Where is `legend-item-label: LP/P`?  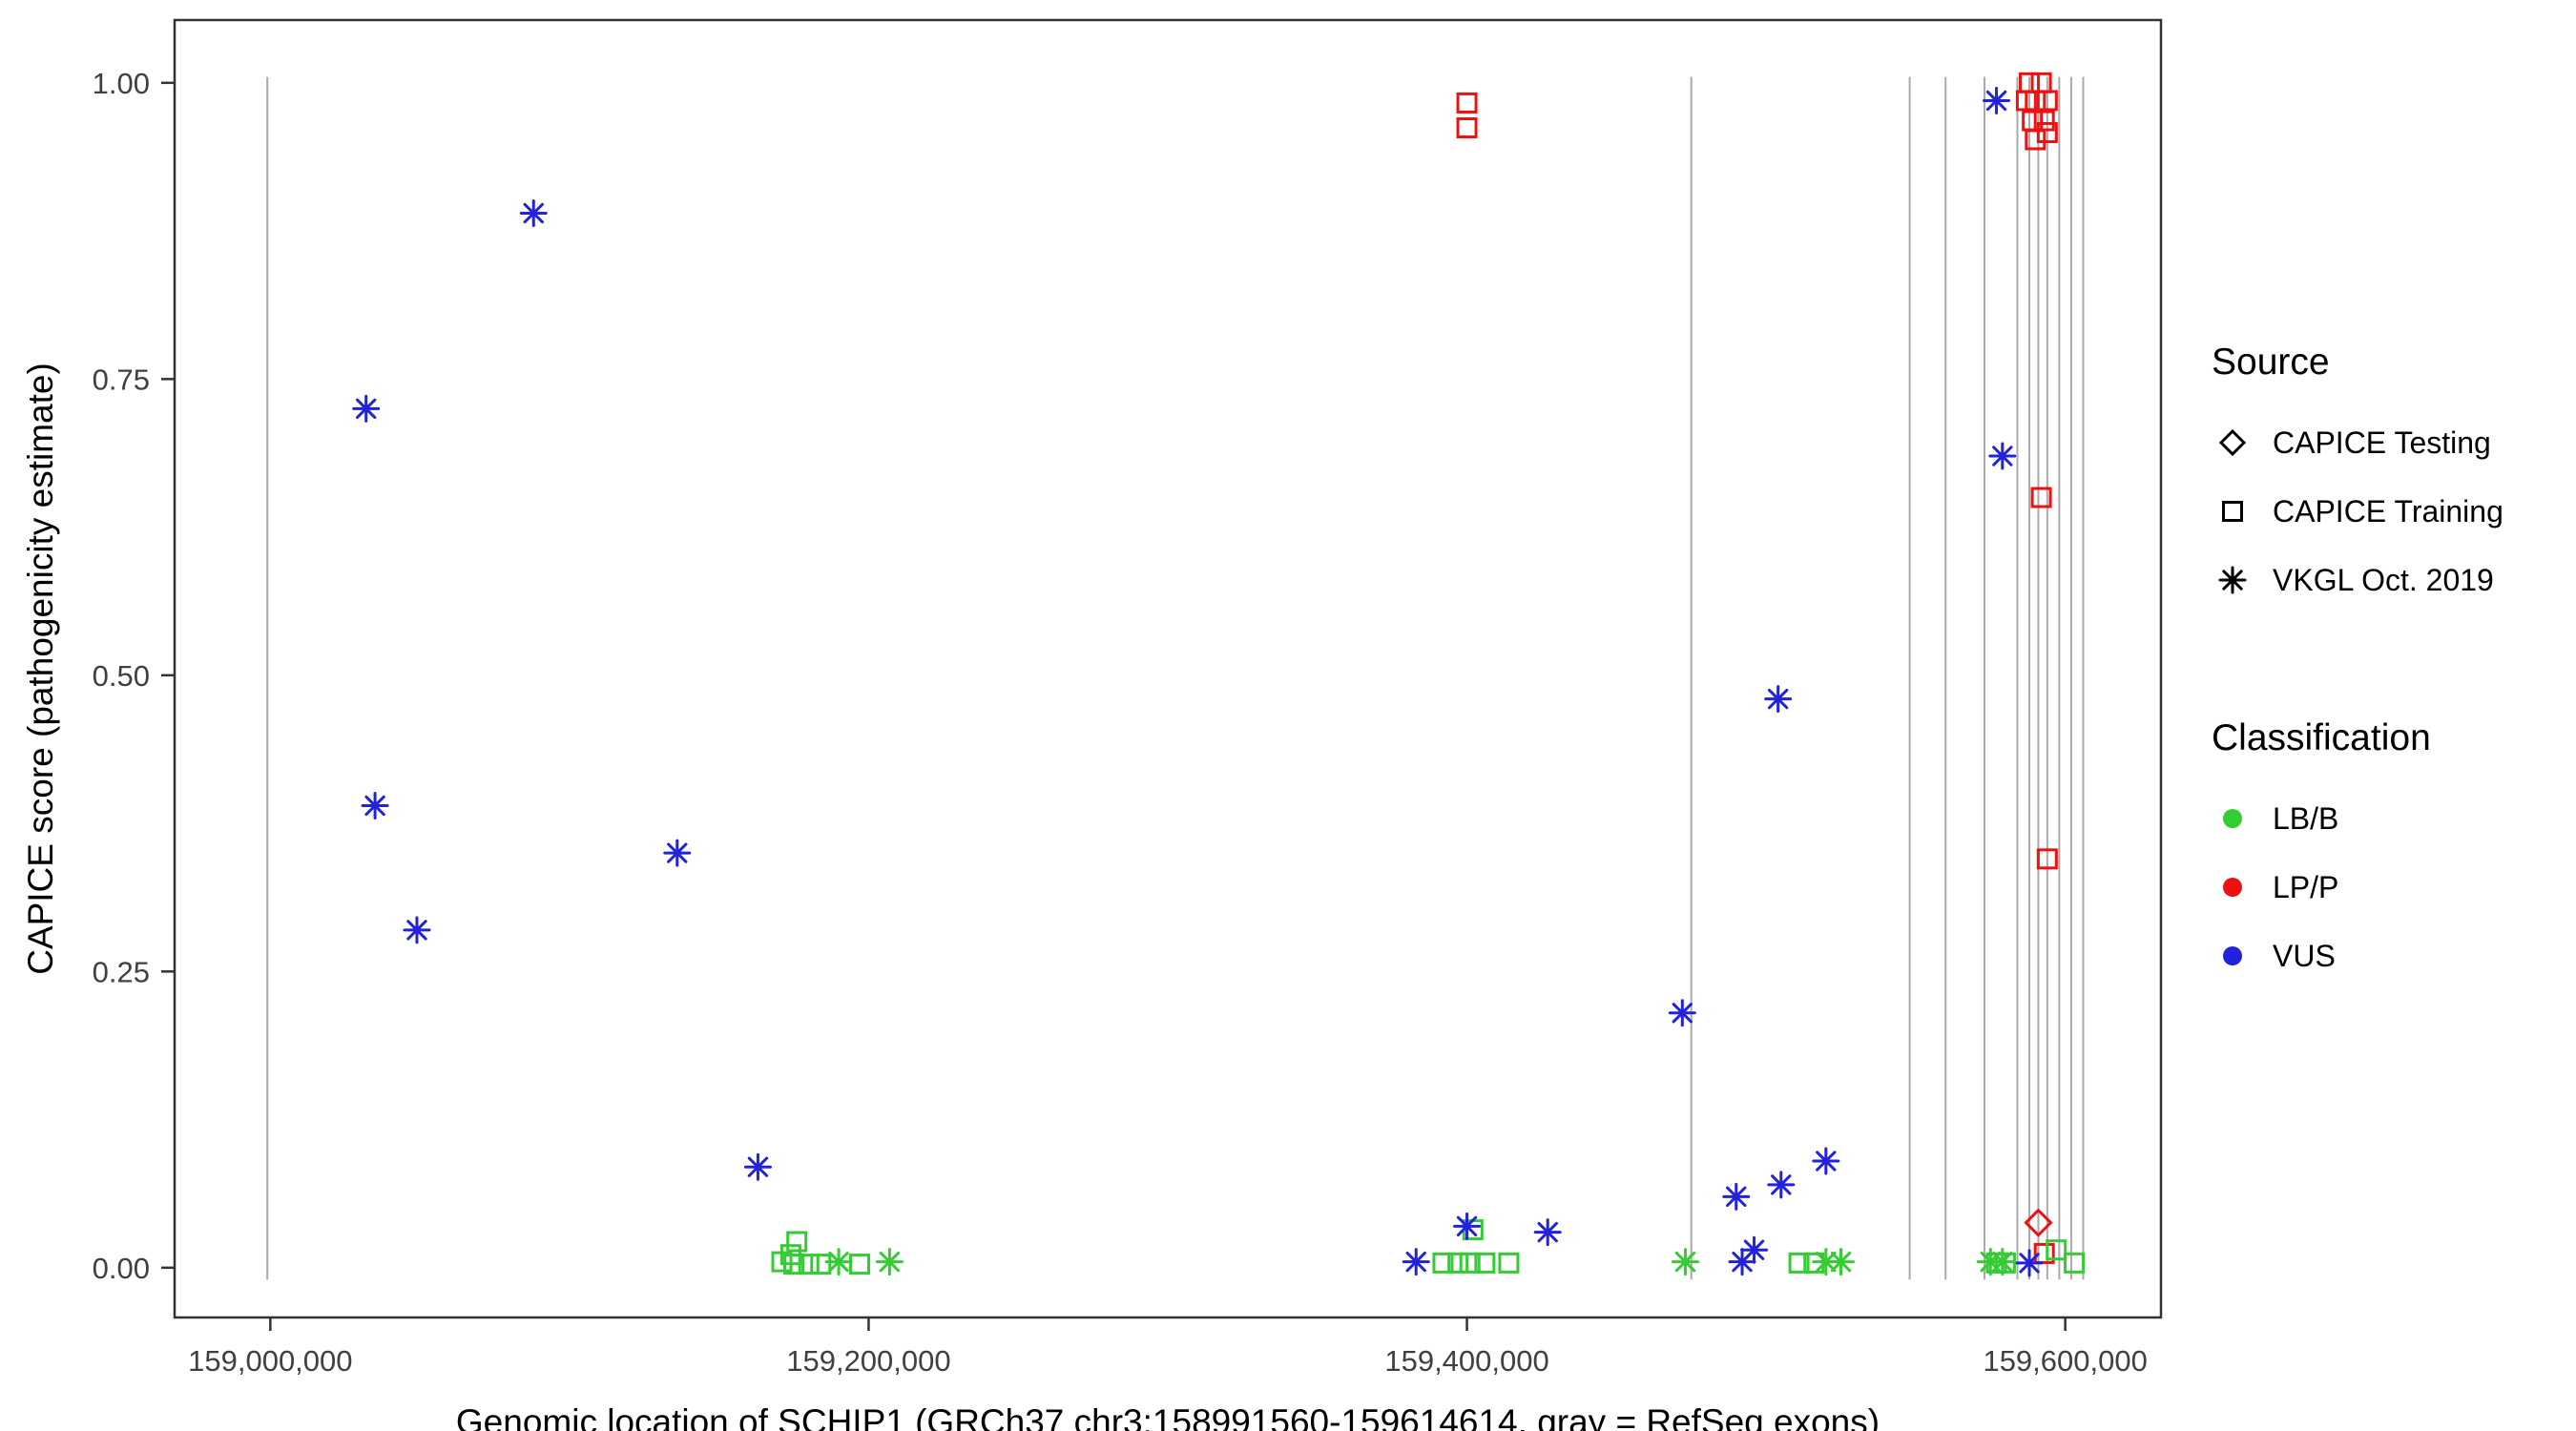 legend-item-label: LP/P is located at coordinates (2306, 886).